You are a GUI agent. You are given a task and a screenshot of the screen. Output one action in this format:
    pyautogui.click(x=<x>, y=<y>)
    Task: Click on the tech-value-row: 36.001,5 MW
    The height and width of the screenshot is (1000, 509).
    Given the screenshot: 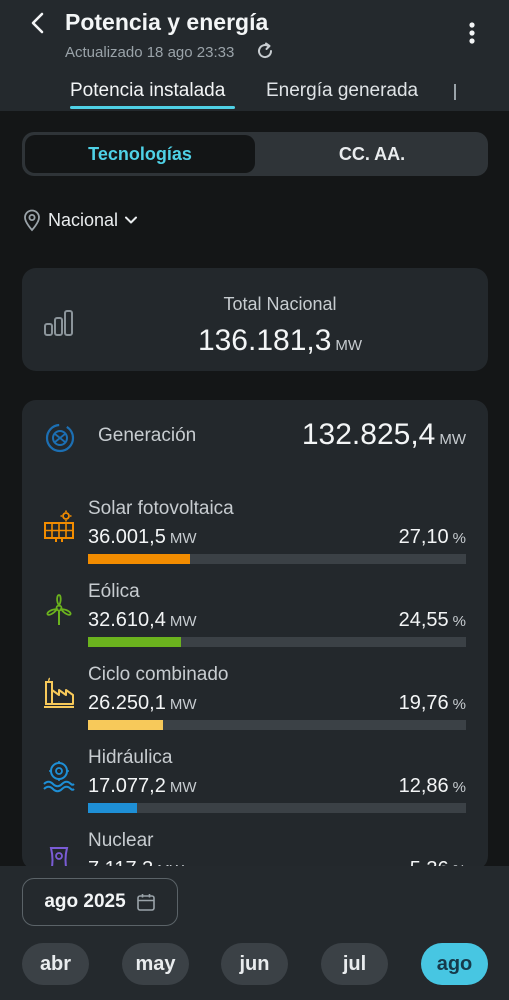 What is the action you would take?
    pyautogui.click(x=142, y=537)
    